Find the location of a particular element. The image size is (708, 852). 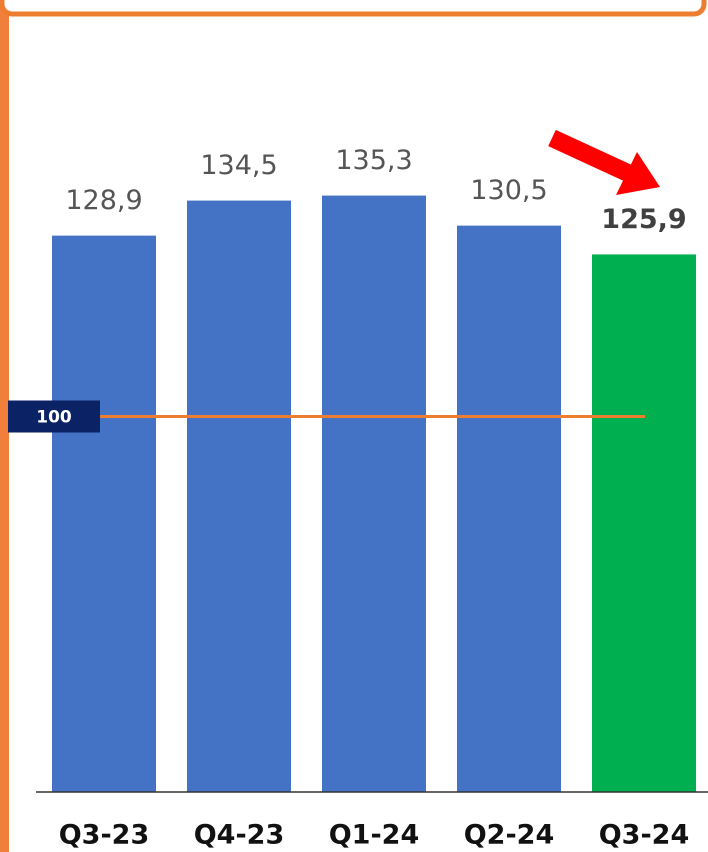

value-label: 128,9 is located at coordinates (103, 200).